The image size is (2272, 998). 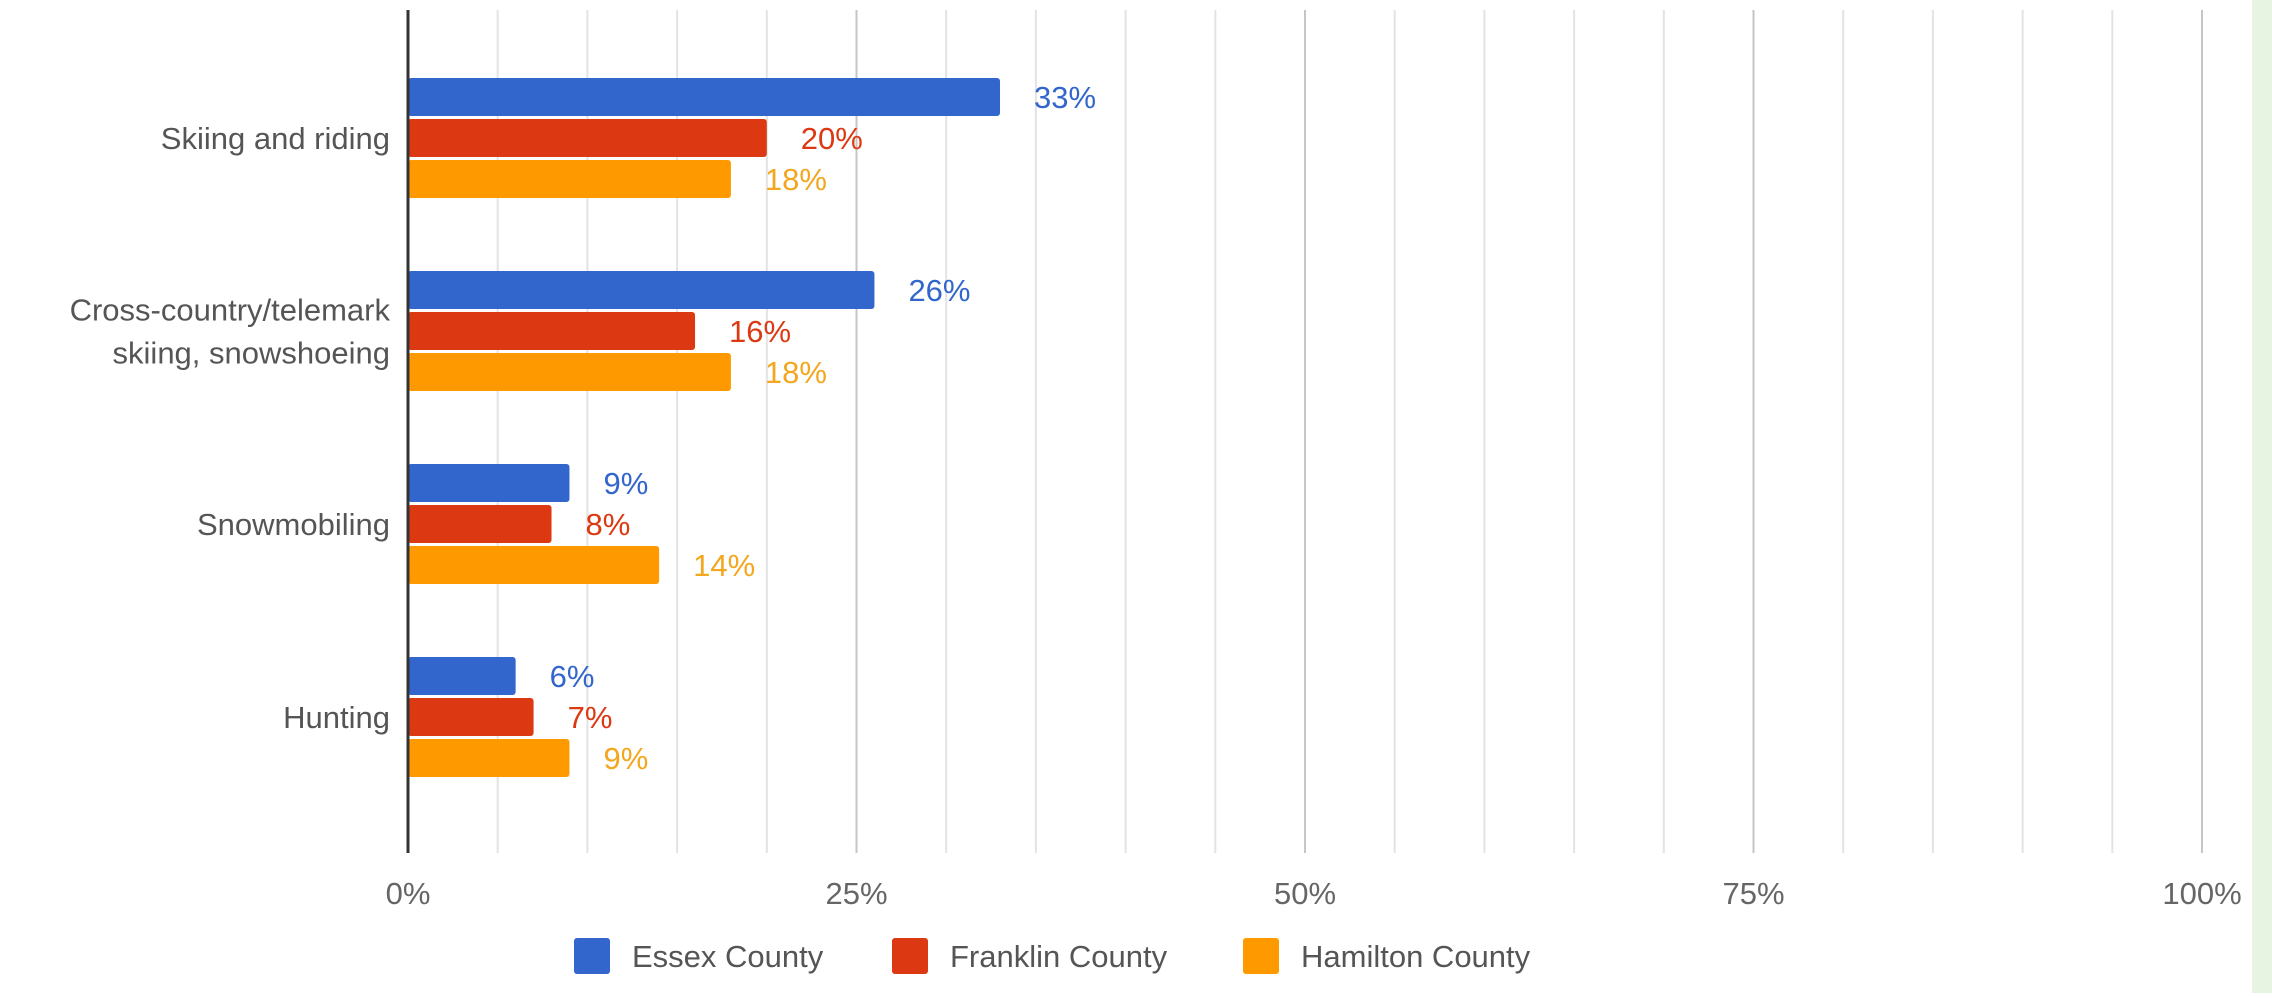 I want to click on data-label: 6%, so click(x=572, y=676).